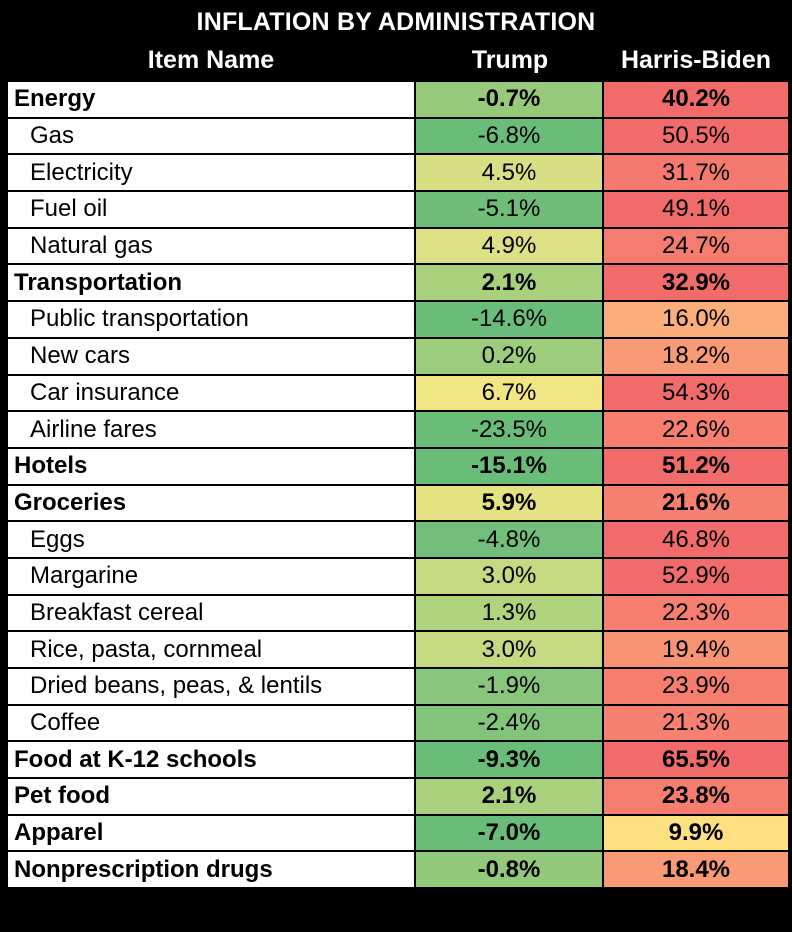 This screenshot has height=932, width=792. Describe the element at coordinates (509, 429) in the screenshot. I see `trump-value-cell: -23.5%` at that location.